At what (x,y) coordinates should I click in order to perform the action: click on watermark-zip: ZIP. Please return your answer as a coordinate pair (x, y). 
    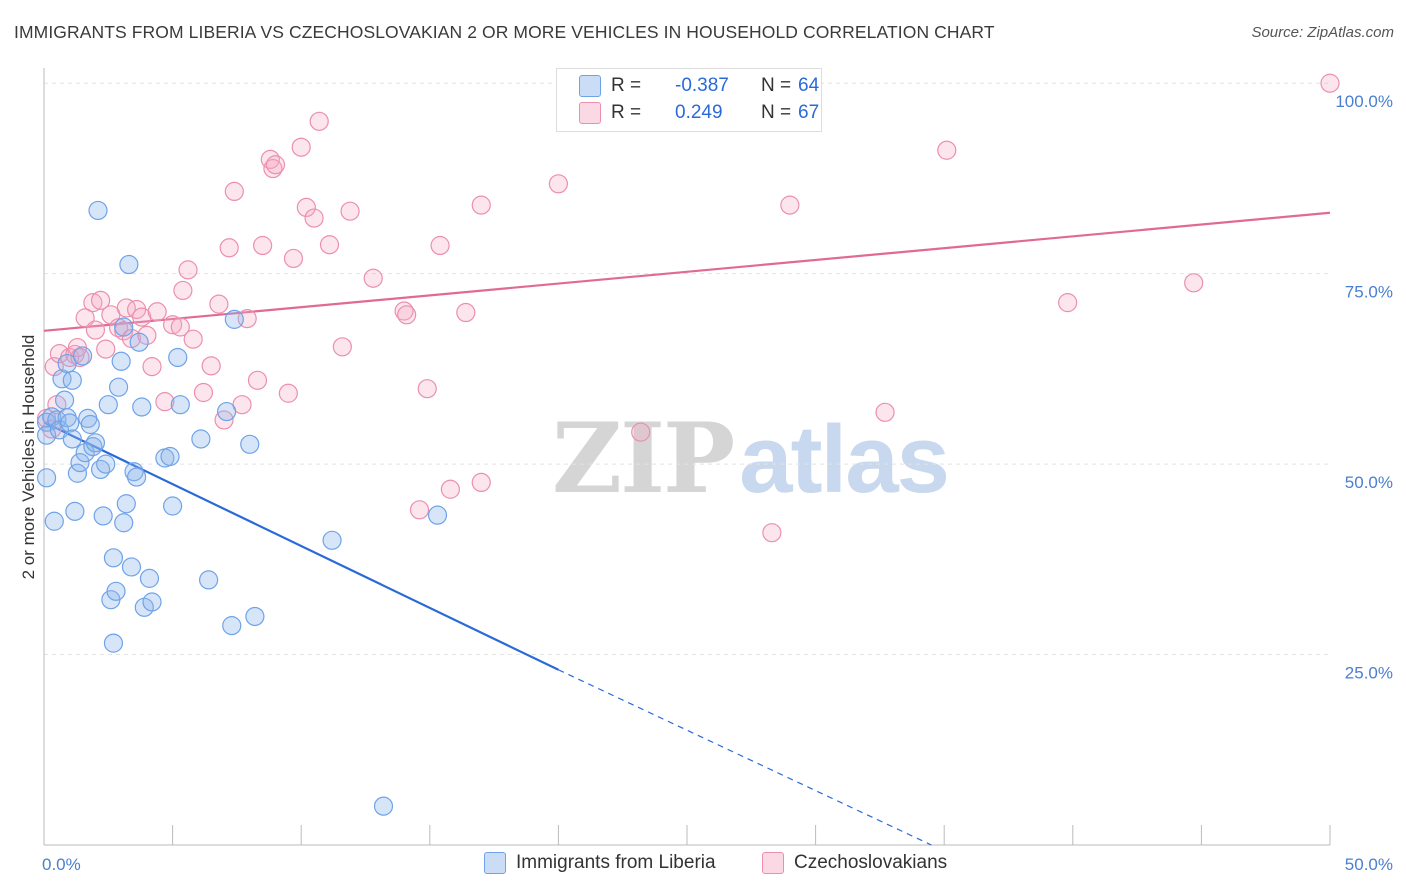
    Looking at the image, I should click on (643, 458).